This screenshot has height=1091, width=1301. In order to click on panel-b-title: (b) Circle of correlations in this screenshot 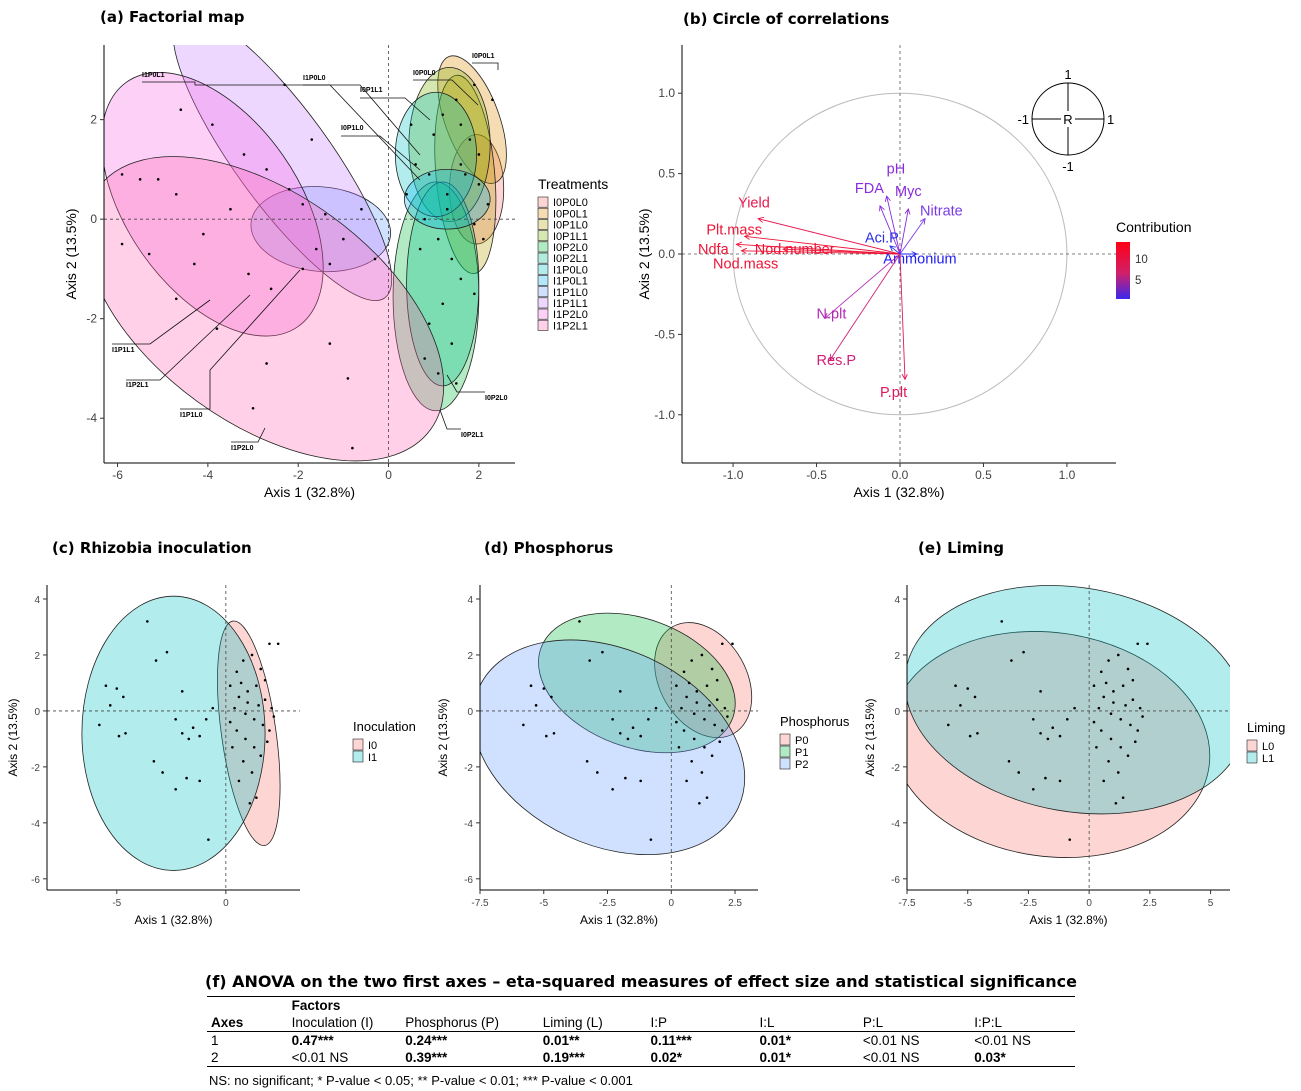, I will do `click(786, 19)`.